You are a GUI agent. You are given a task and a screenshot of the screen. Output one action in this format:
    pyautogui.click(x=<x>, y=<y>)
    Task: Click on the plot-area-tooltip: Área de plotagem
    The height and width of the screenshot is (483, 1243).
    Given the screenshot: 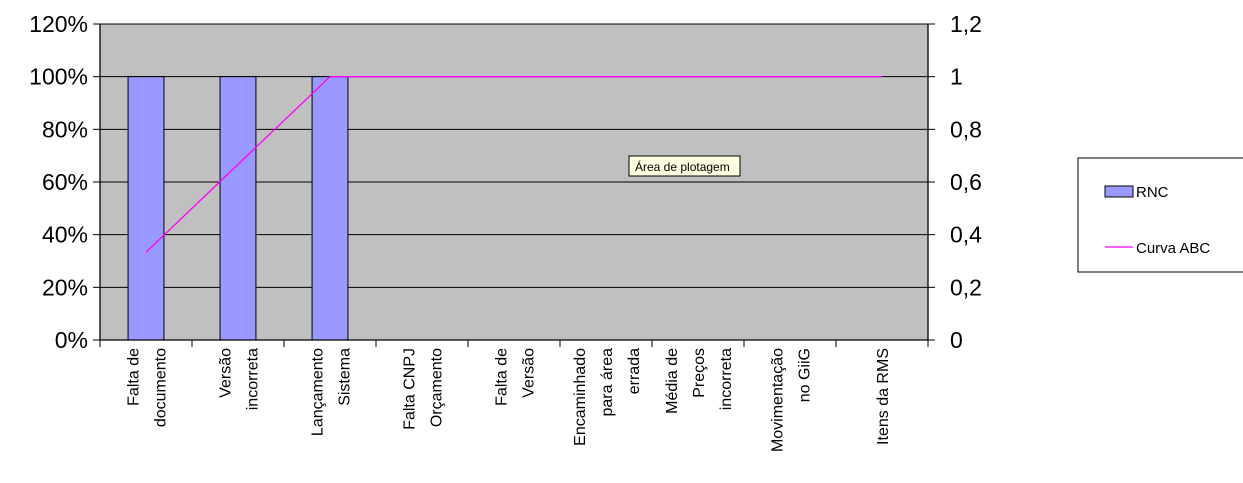 What is the action you would take?
    pyautogui.click(x=684, y=166)
    